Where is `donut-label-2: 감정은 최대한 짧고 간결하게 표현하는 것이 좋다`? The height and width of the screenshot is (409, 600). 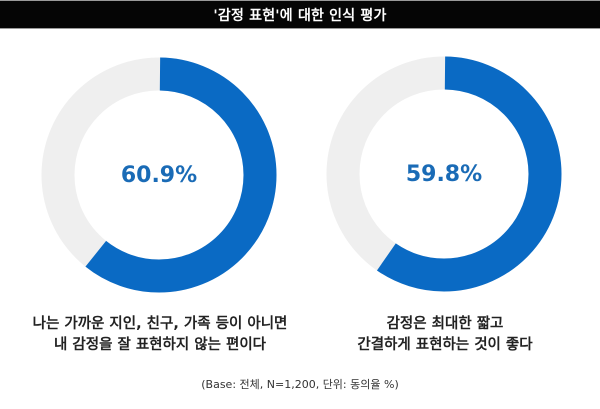
donut-label-2: 감정은 최대한 짧고 간결하게 표현하는 것이 좋다 is located at coordinates (445, 335).